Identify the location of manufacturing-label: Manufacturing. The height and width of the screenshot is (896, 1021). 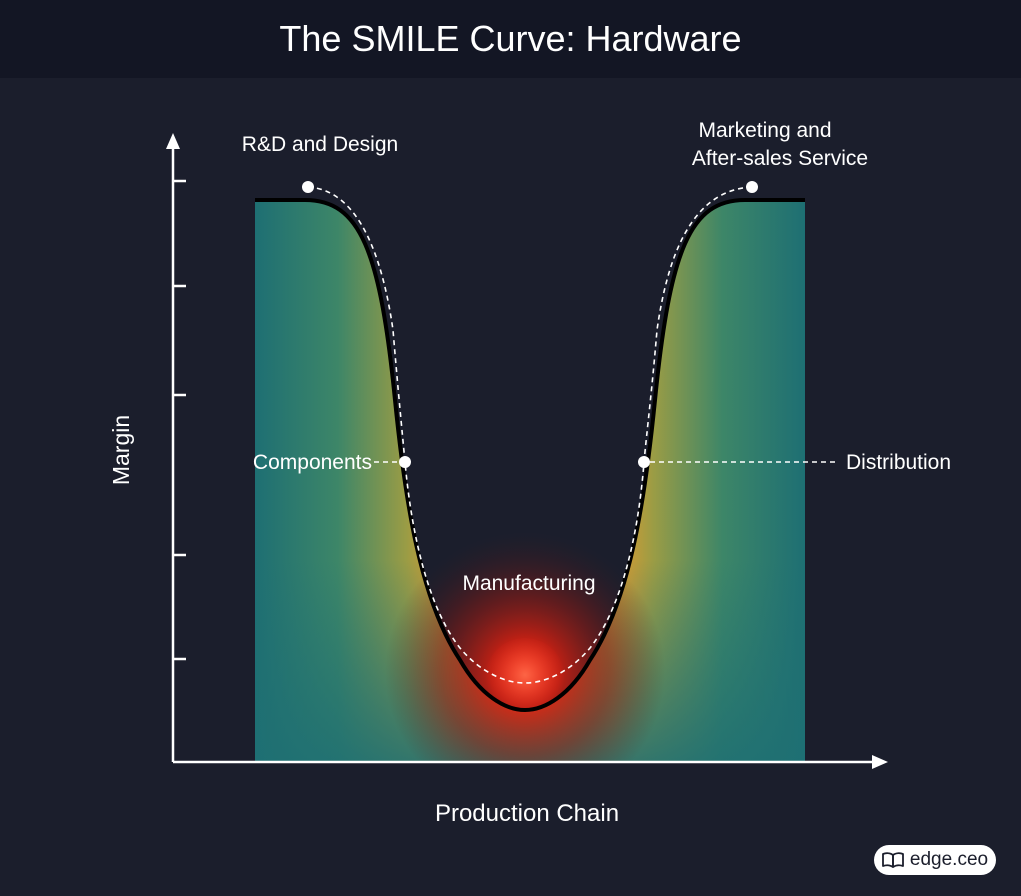
(528, 583).